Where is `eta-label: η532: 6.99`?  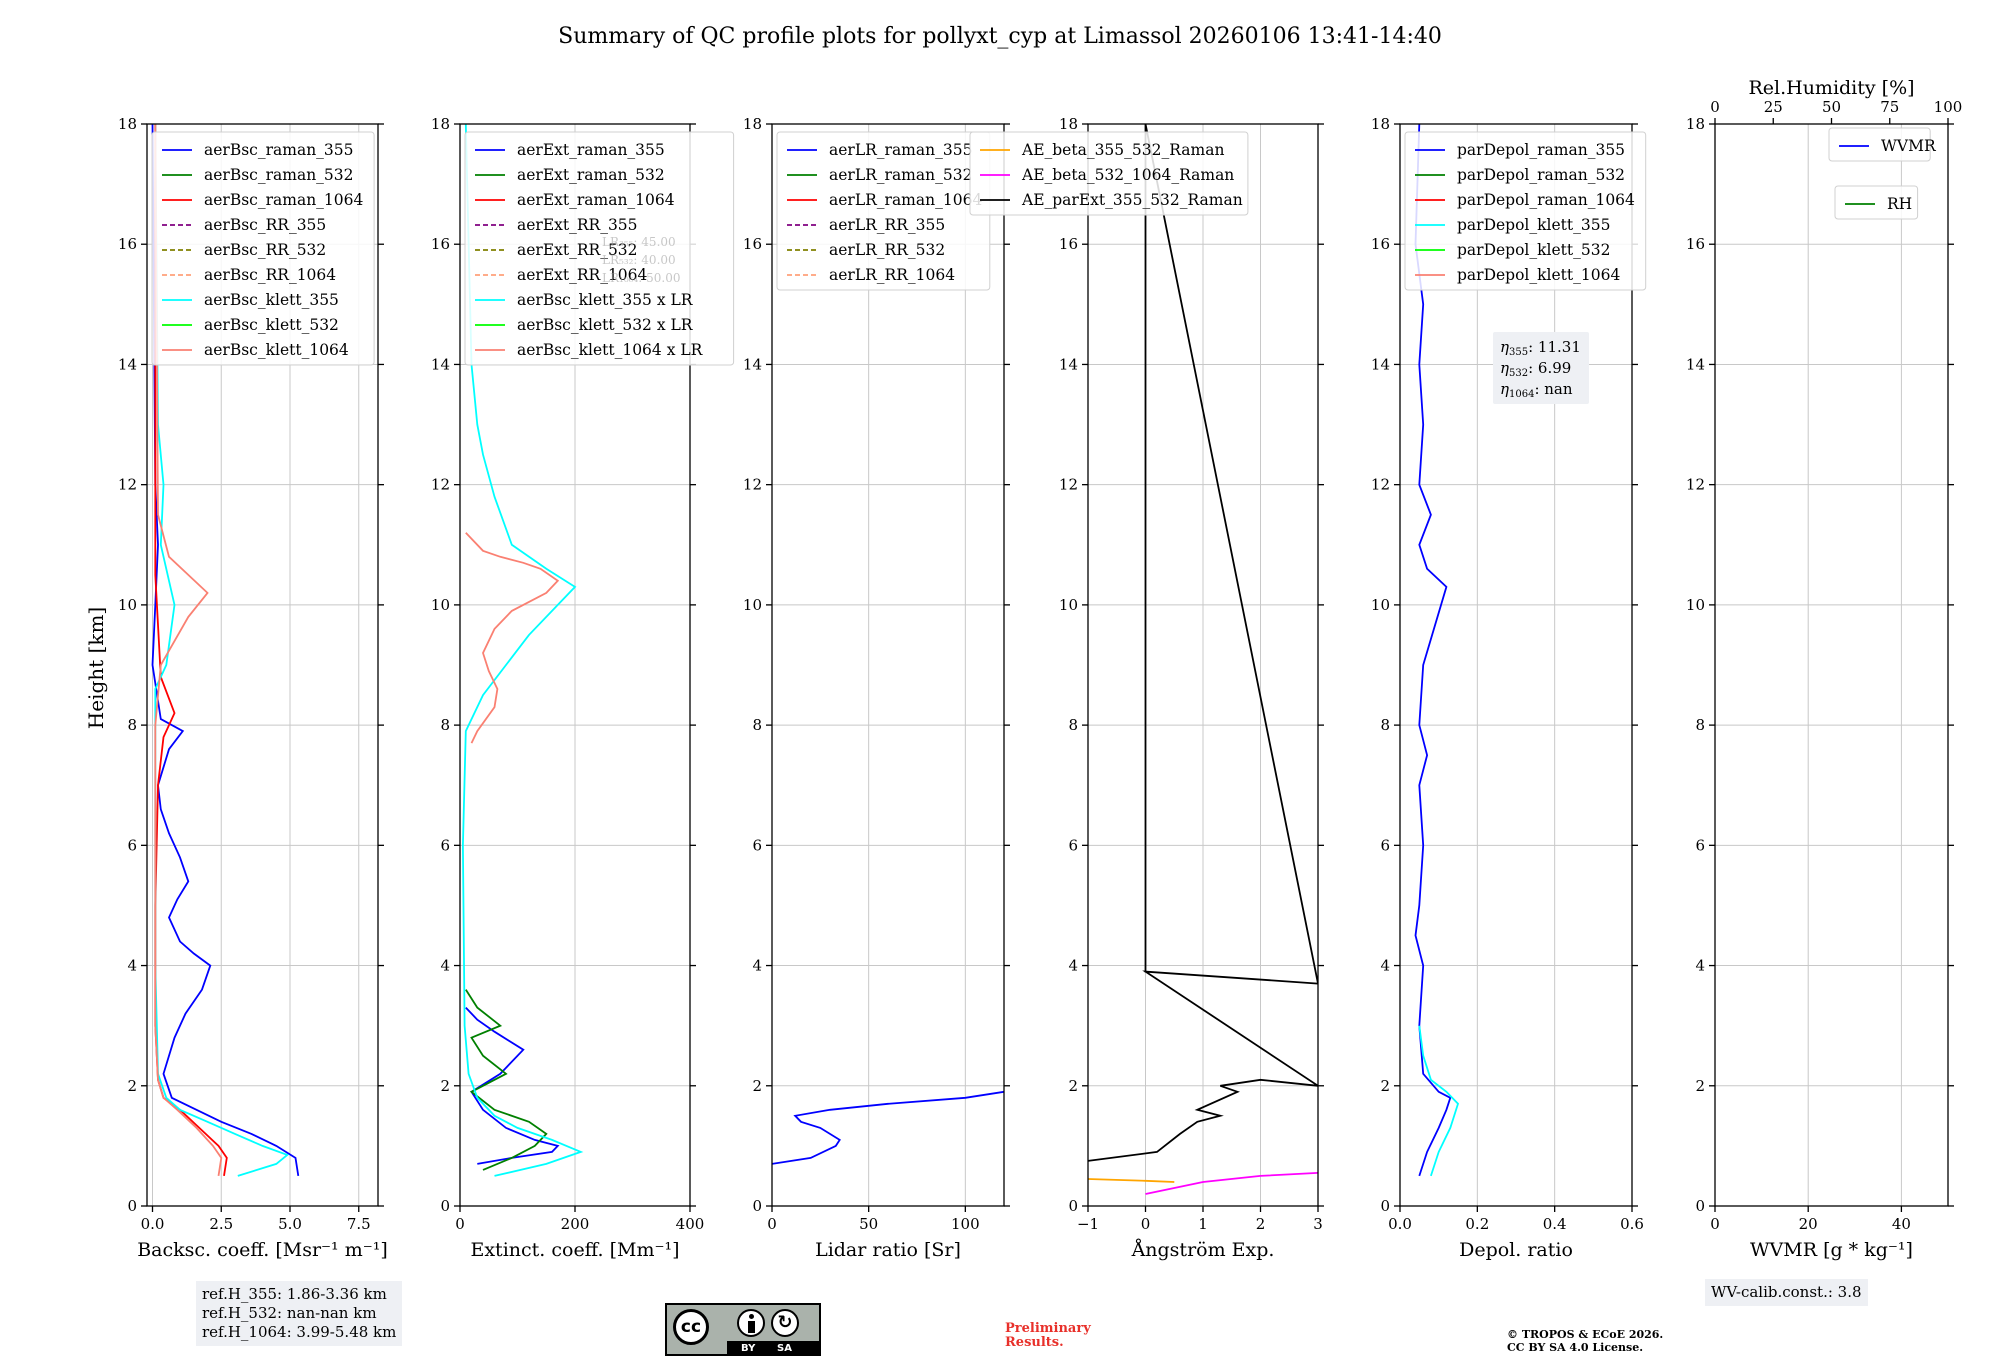
eta-label: η532: 6.99 is located at coordinates (1535, 369).